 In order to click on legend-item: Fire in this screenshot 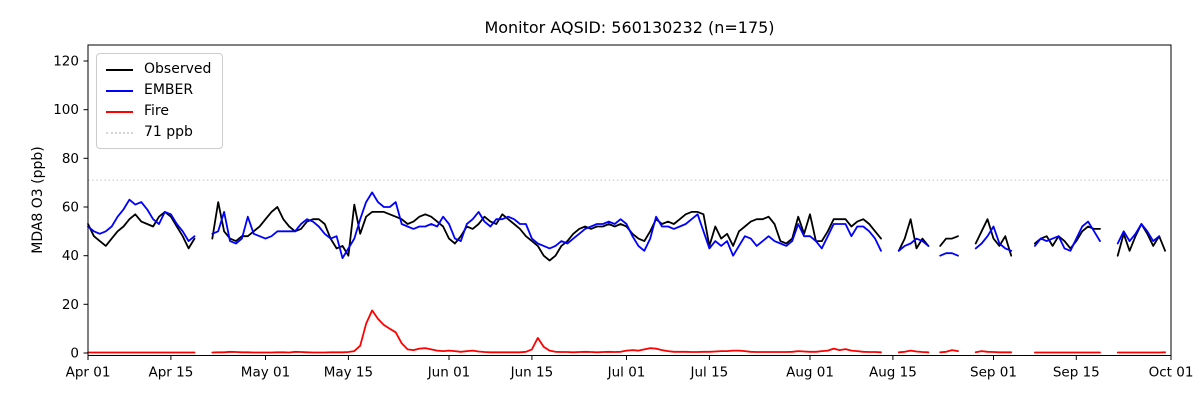, I will do `click(158, 111)`.